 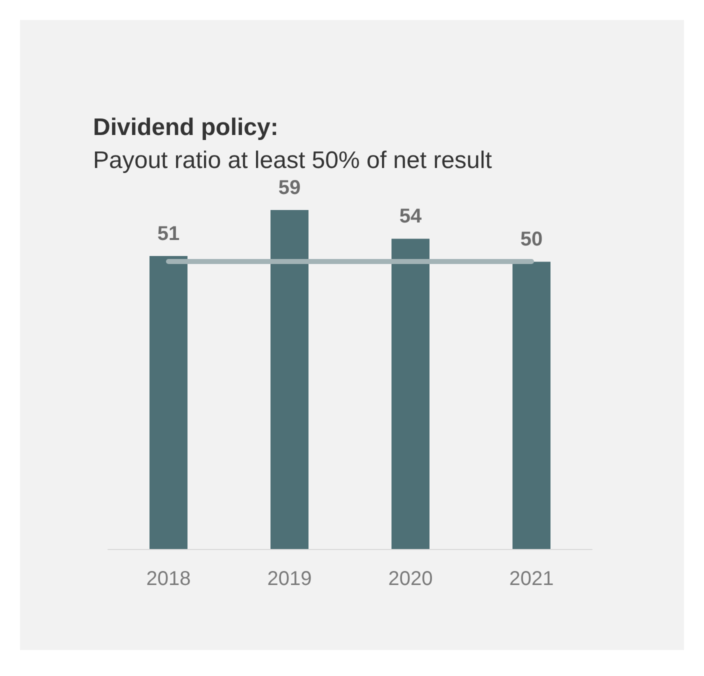 I want to click on data-label: 54, so click(x=410, y=217).